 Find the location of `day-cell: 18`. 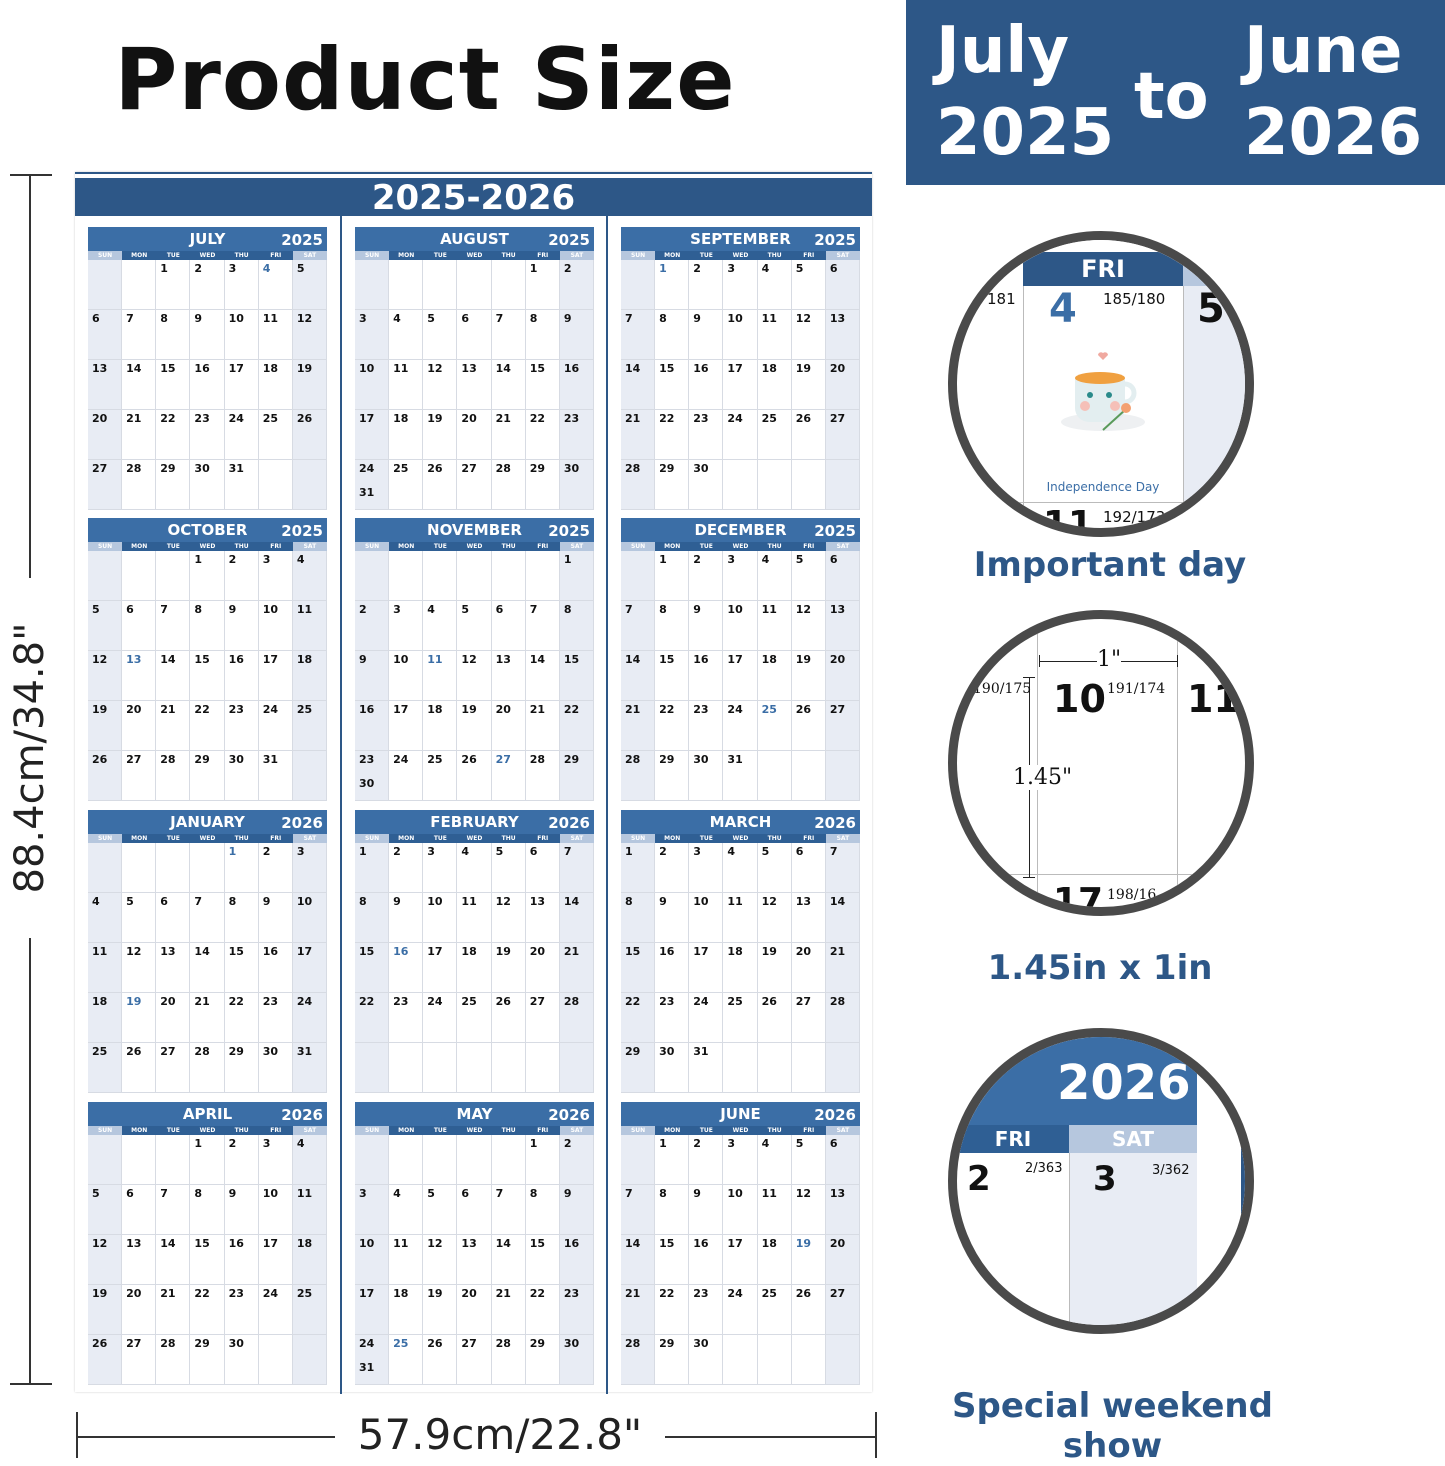

day-cell: 18 is located at coordinates (406, 435).